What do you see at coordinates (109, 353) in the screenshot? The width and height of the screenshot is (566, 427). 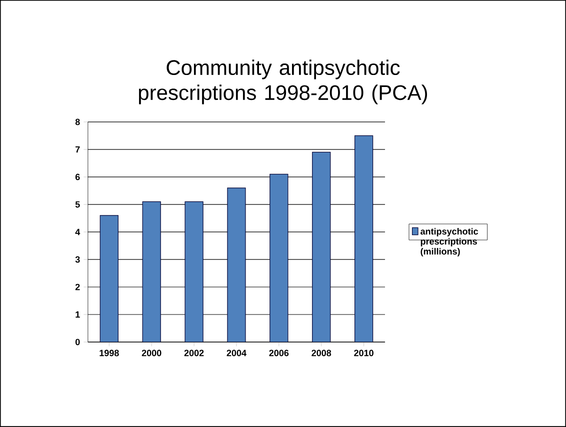 I see `x-tick-label: 1998` at bounding box center [109, 353].